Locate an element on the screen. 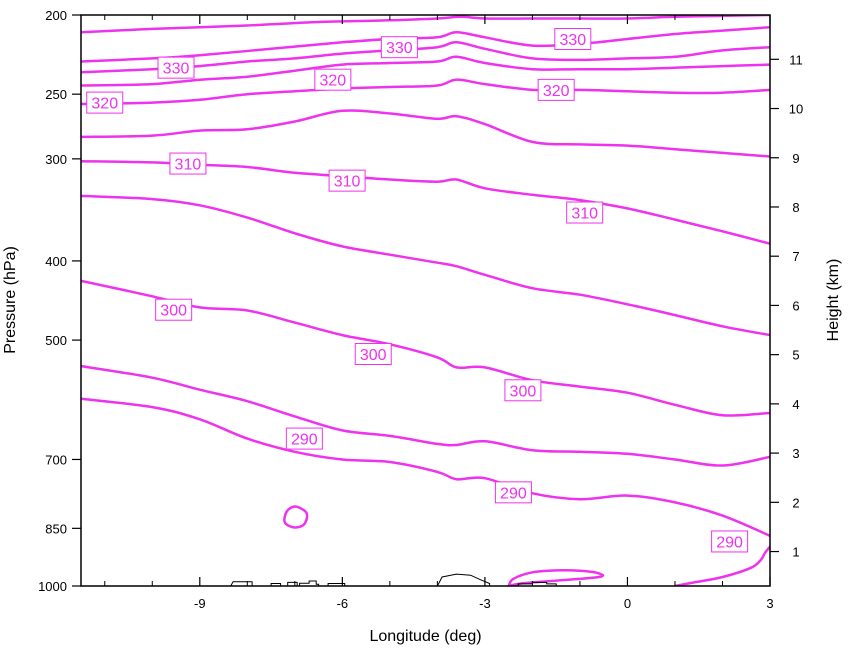 This screenshot has height=650, width=850. contour-label-7: 310 is located at coordinates (347, 180).